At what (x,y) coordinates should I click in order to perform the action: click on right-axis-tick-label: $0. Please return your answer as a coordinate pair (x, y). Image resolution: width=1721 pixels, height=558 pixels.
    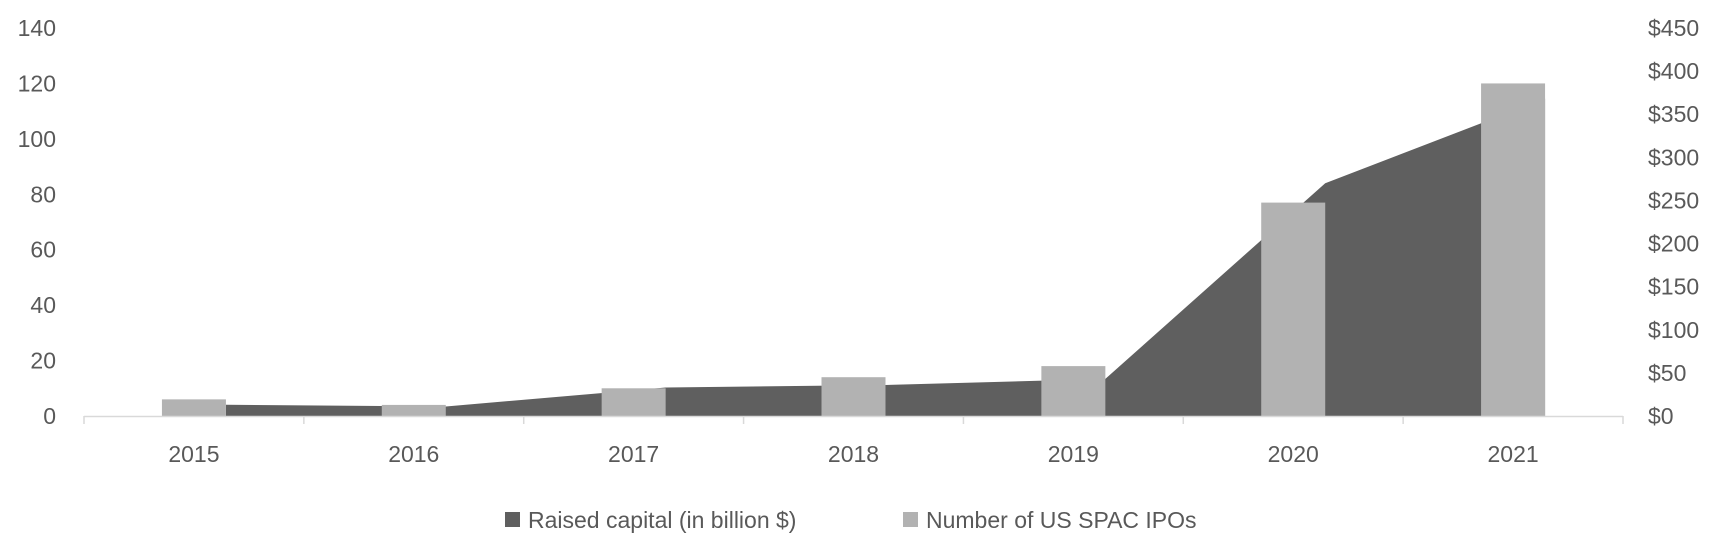
    Looking at the image, I should click on (1661, 416).